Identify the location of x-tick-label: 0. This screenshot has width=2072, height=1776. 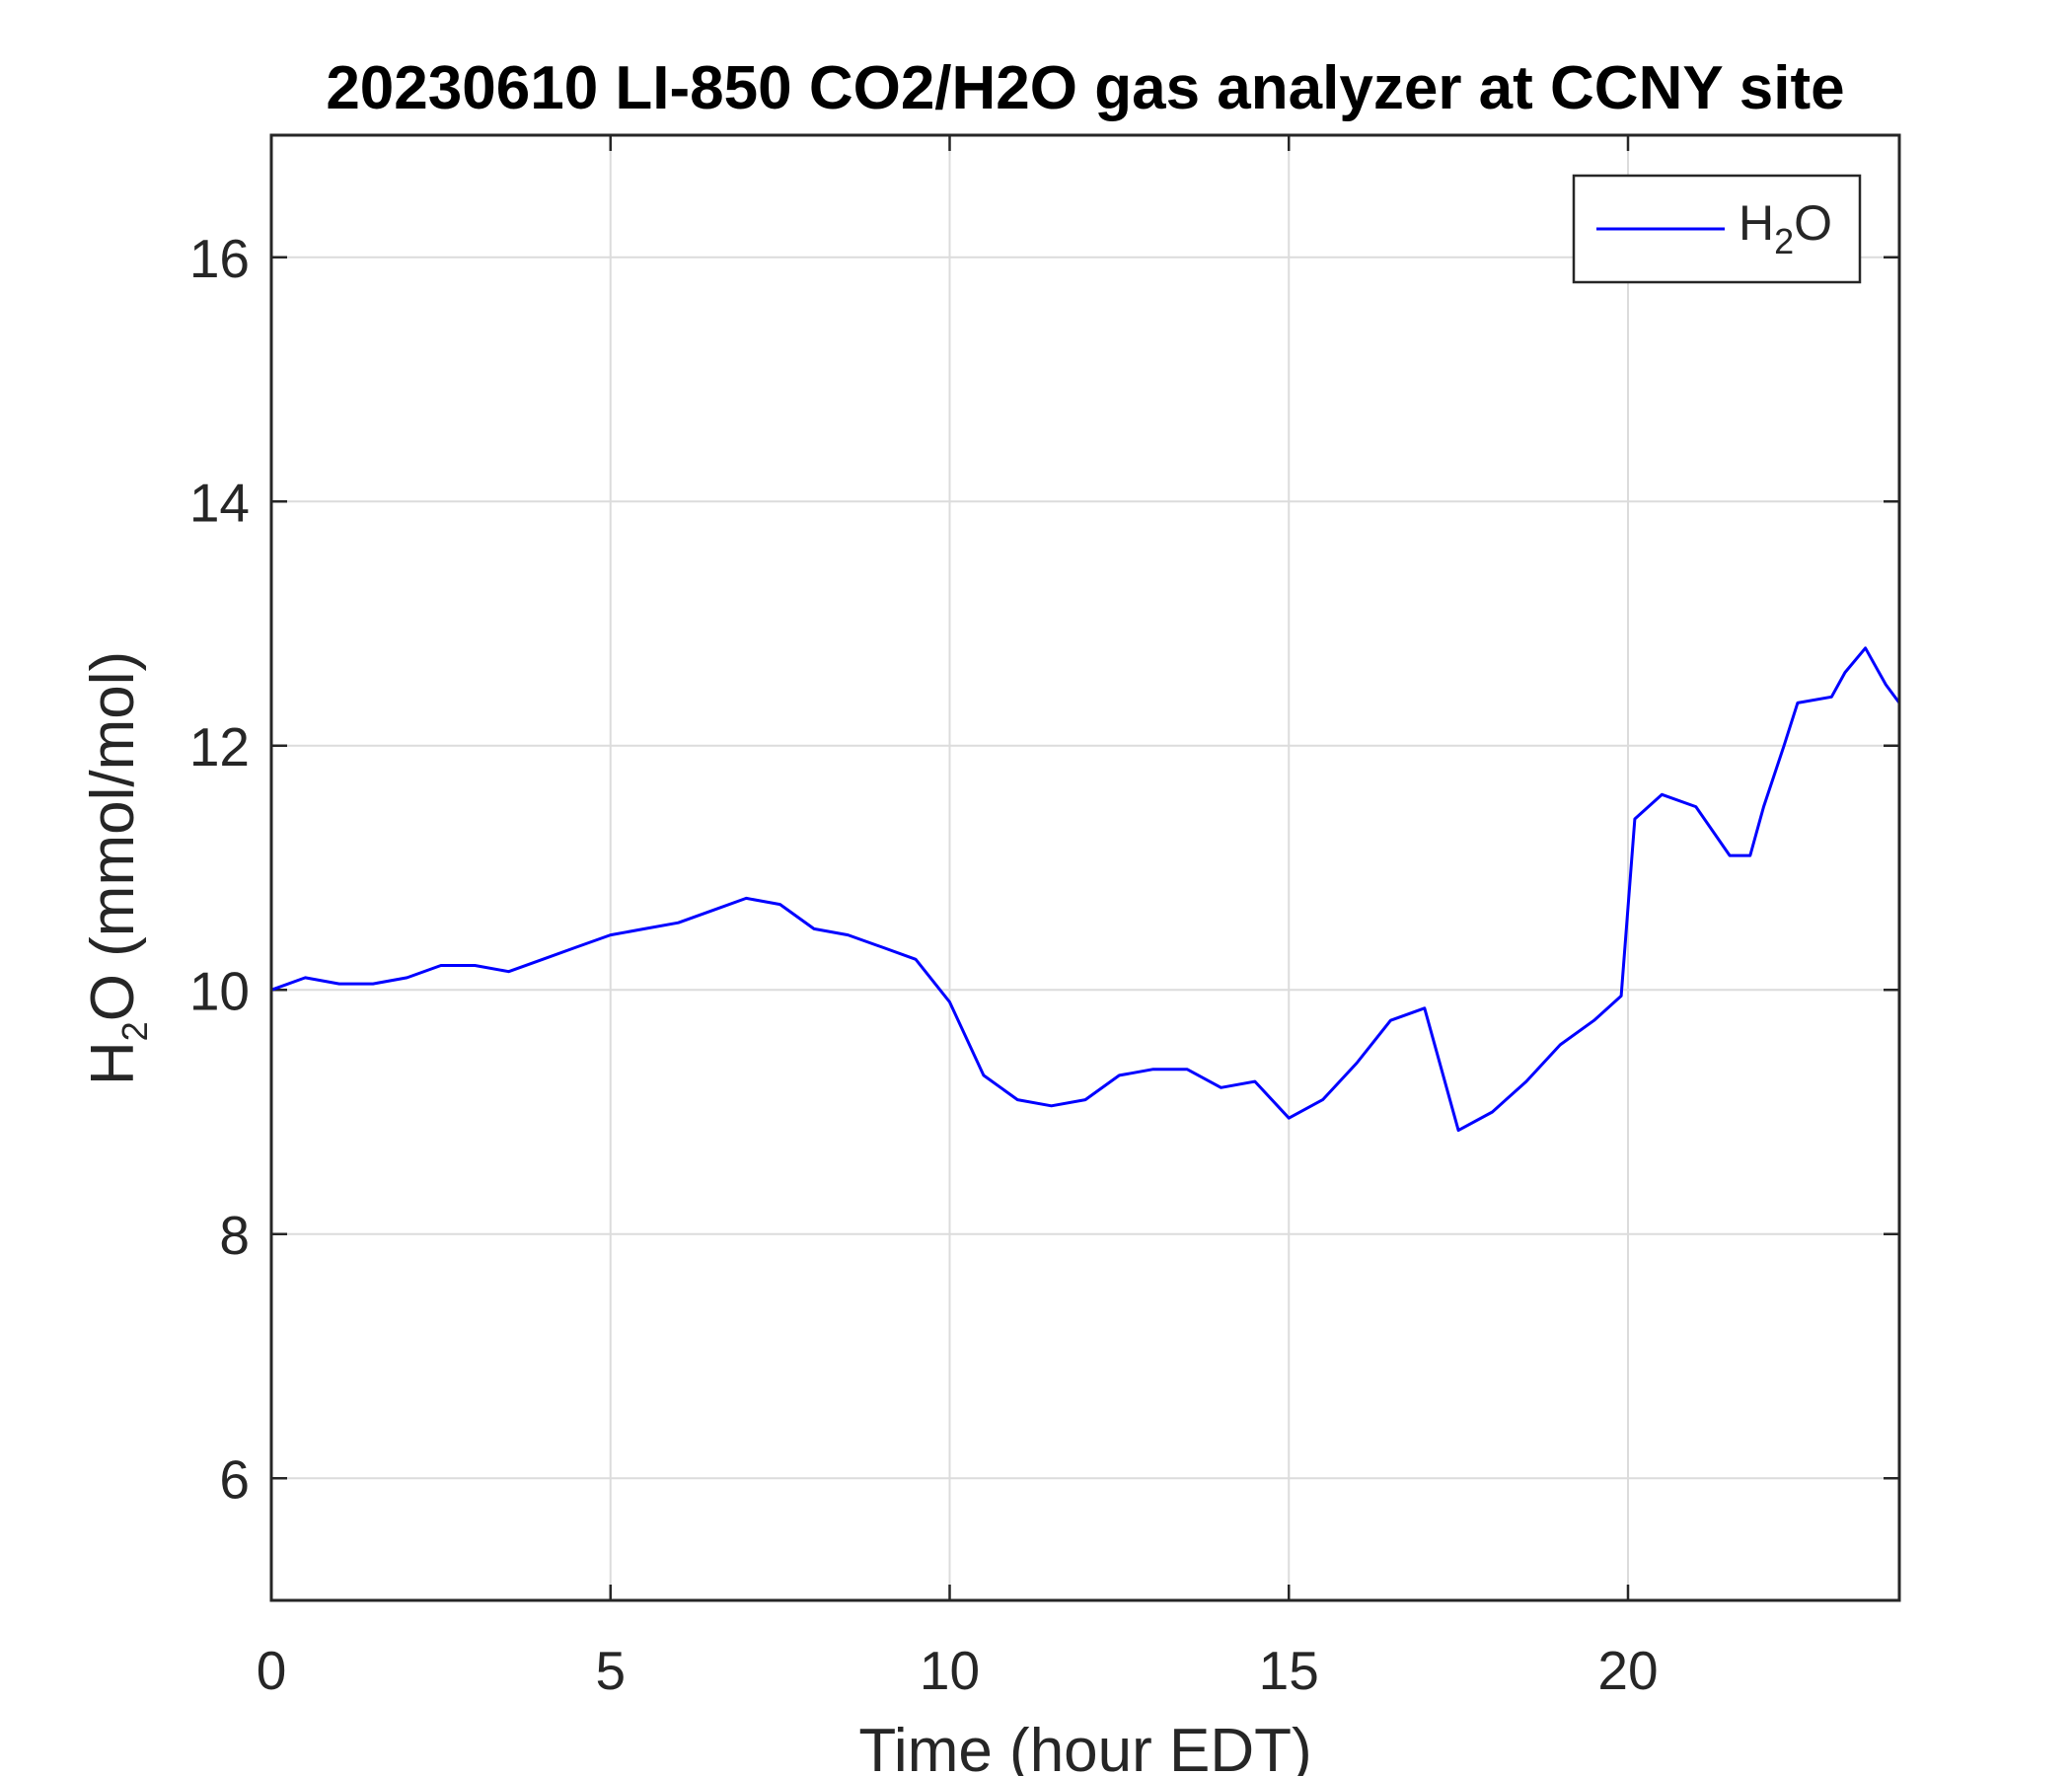
(272, 1670).